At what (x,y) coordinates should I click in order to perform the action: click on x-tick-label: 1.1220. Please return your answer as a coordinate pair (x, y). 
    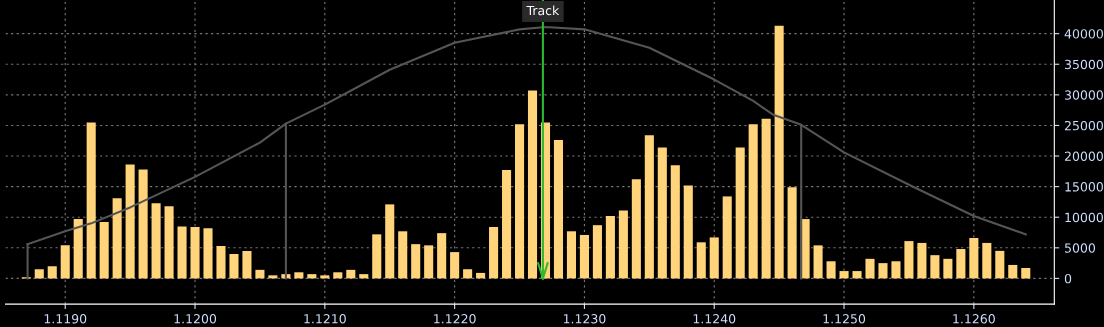
    Looking at the image, I should click on (455, 319).